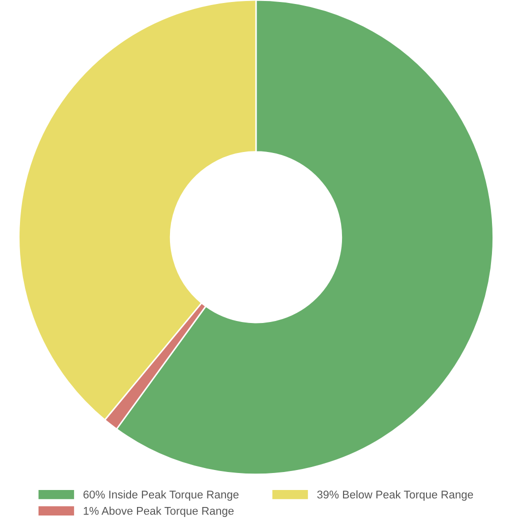  Describe the element at coordinates (395, 495) in the screenshot. I see `legend-label: 39% Below Peak Torque Range` at that location.